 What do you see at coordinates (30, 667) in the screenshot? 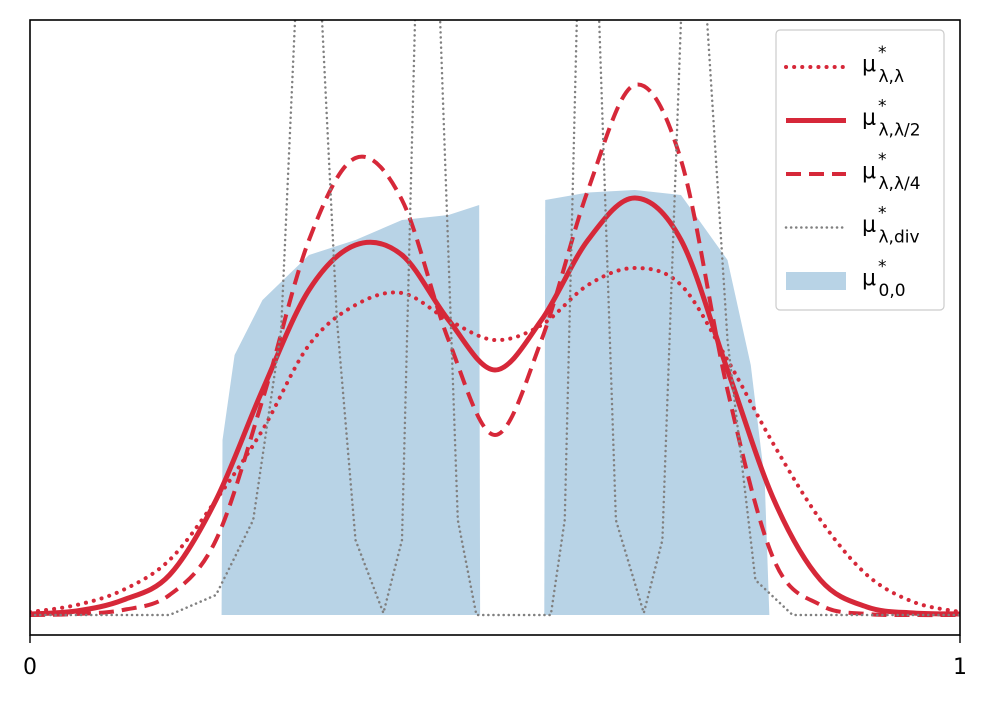
I see `x-tick-label: 0` at bounding box center [30, 667].